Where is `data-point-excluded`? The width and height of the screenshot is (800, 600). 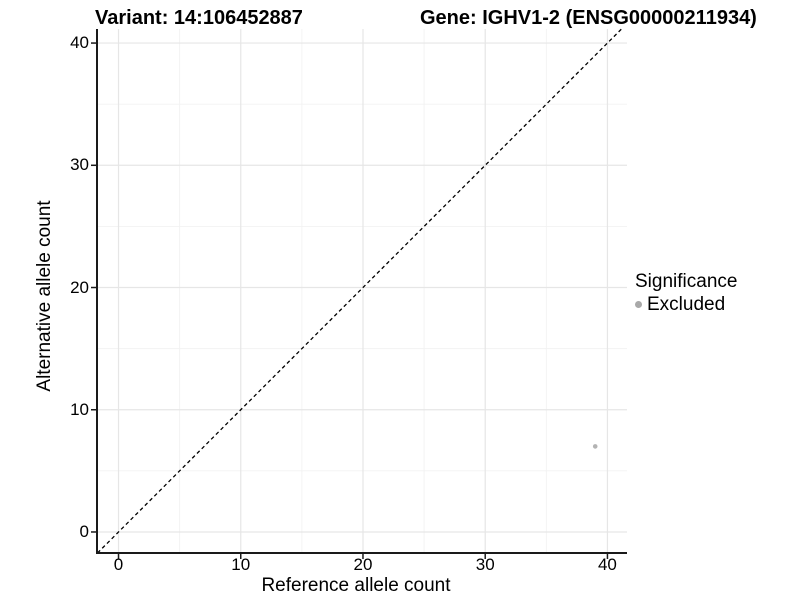
data-point-excluded is located at coordinates (595, 446).